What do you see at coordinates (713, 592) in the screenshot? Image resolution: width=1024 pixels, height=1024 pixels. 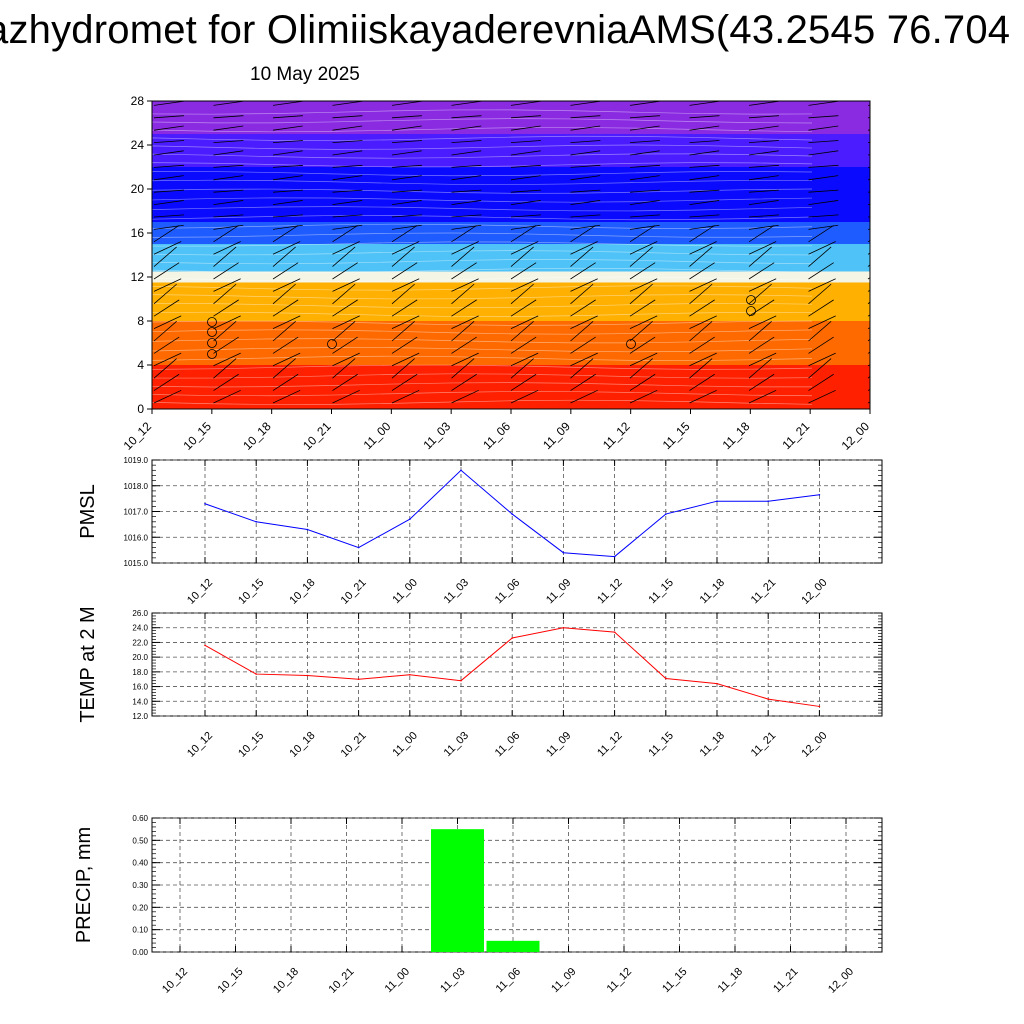 I see `x-tick-label: 11_18` at bounding box center [713, 592].